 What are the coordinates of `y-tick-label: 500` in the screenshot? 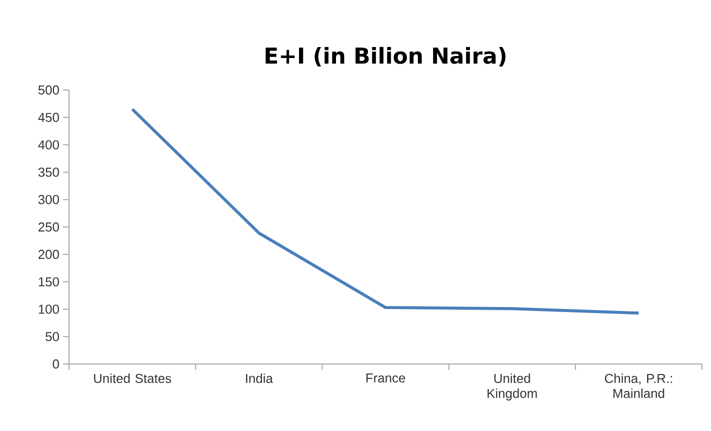 It's located at (48, 90).